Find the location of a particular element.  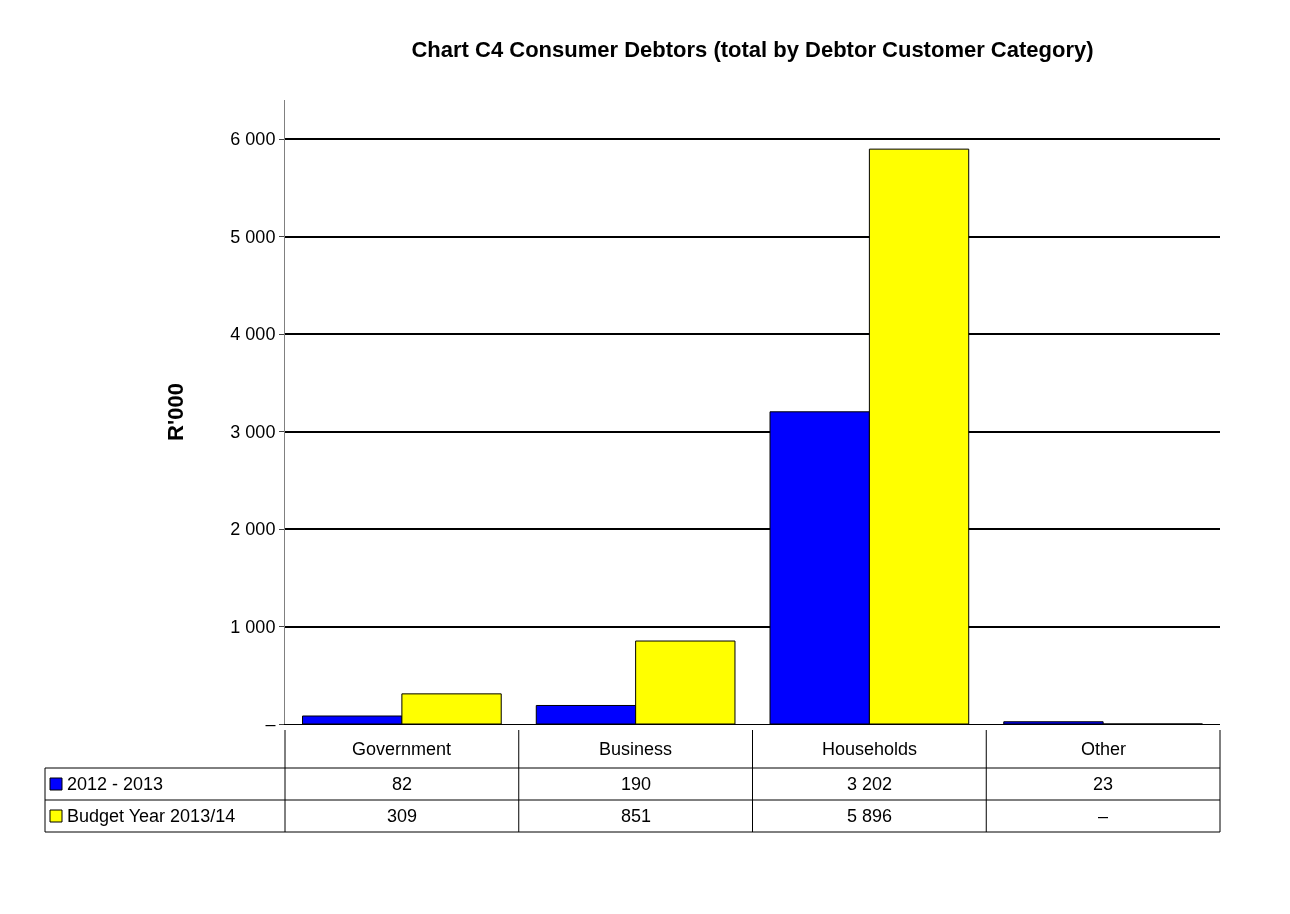

chart-title: Chart C4 Consumer Debtors (total by Debtor Customer Category) is located at coordinates (752, 49).